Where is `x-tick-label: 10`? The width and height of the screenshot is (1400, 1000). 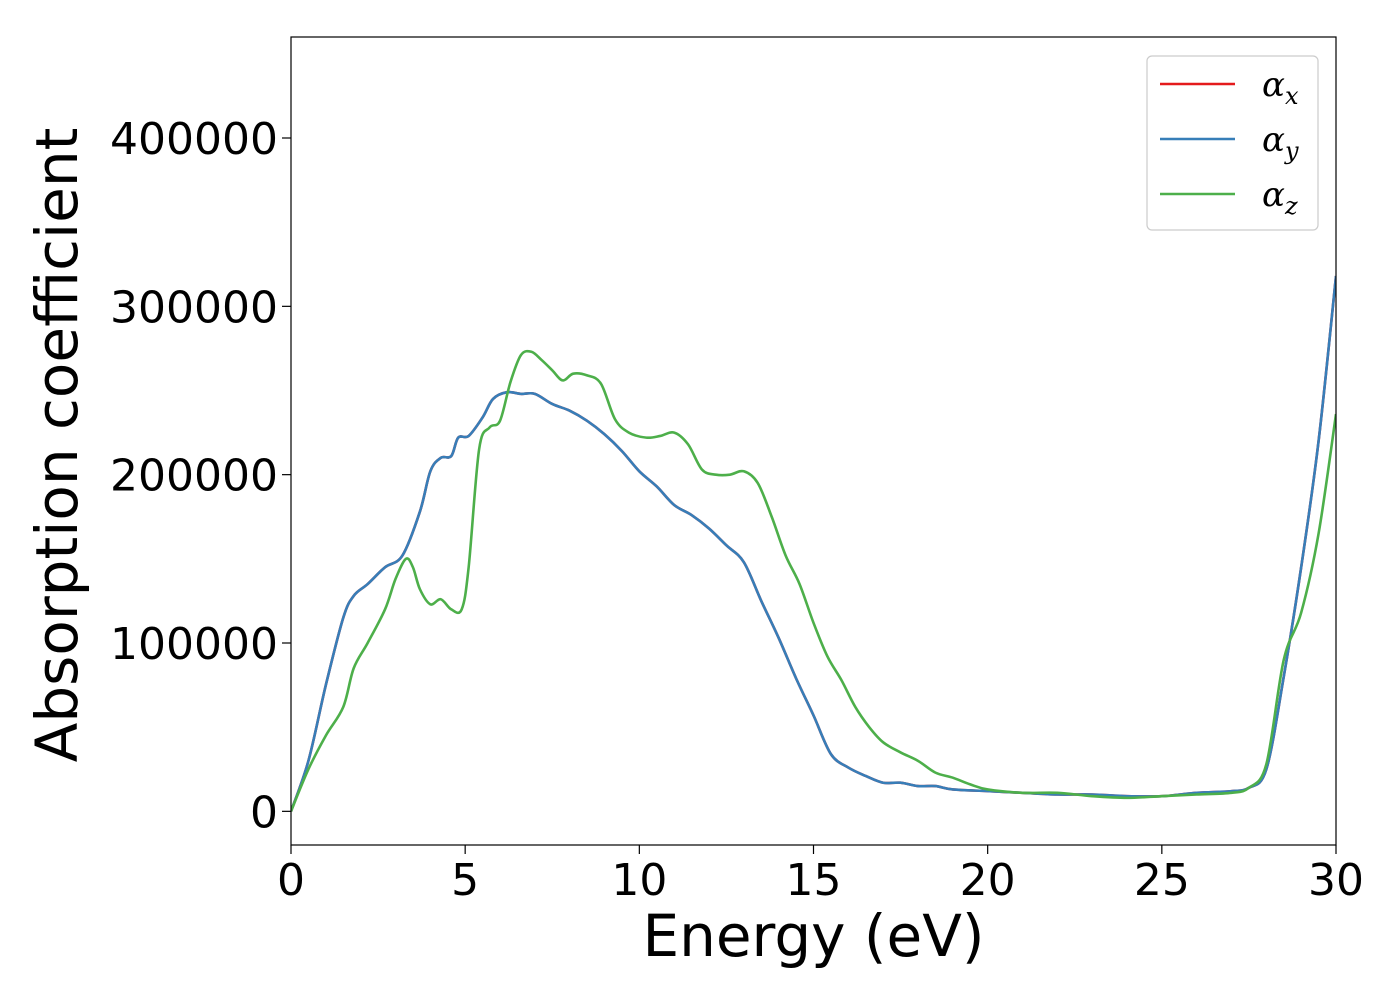 x-tick-label: 10 is located at coordinates (639, 880).